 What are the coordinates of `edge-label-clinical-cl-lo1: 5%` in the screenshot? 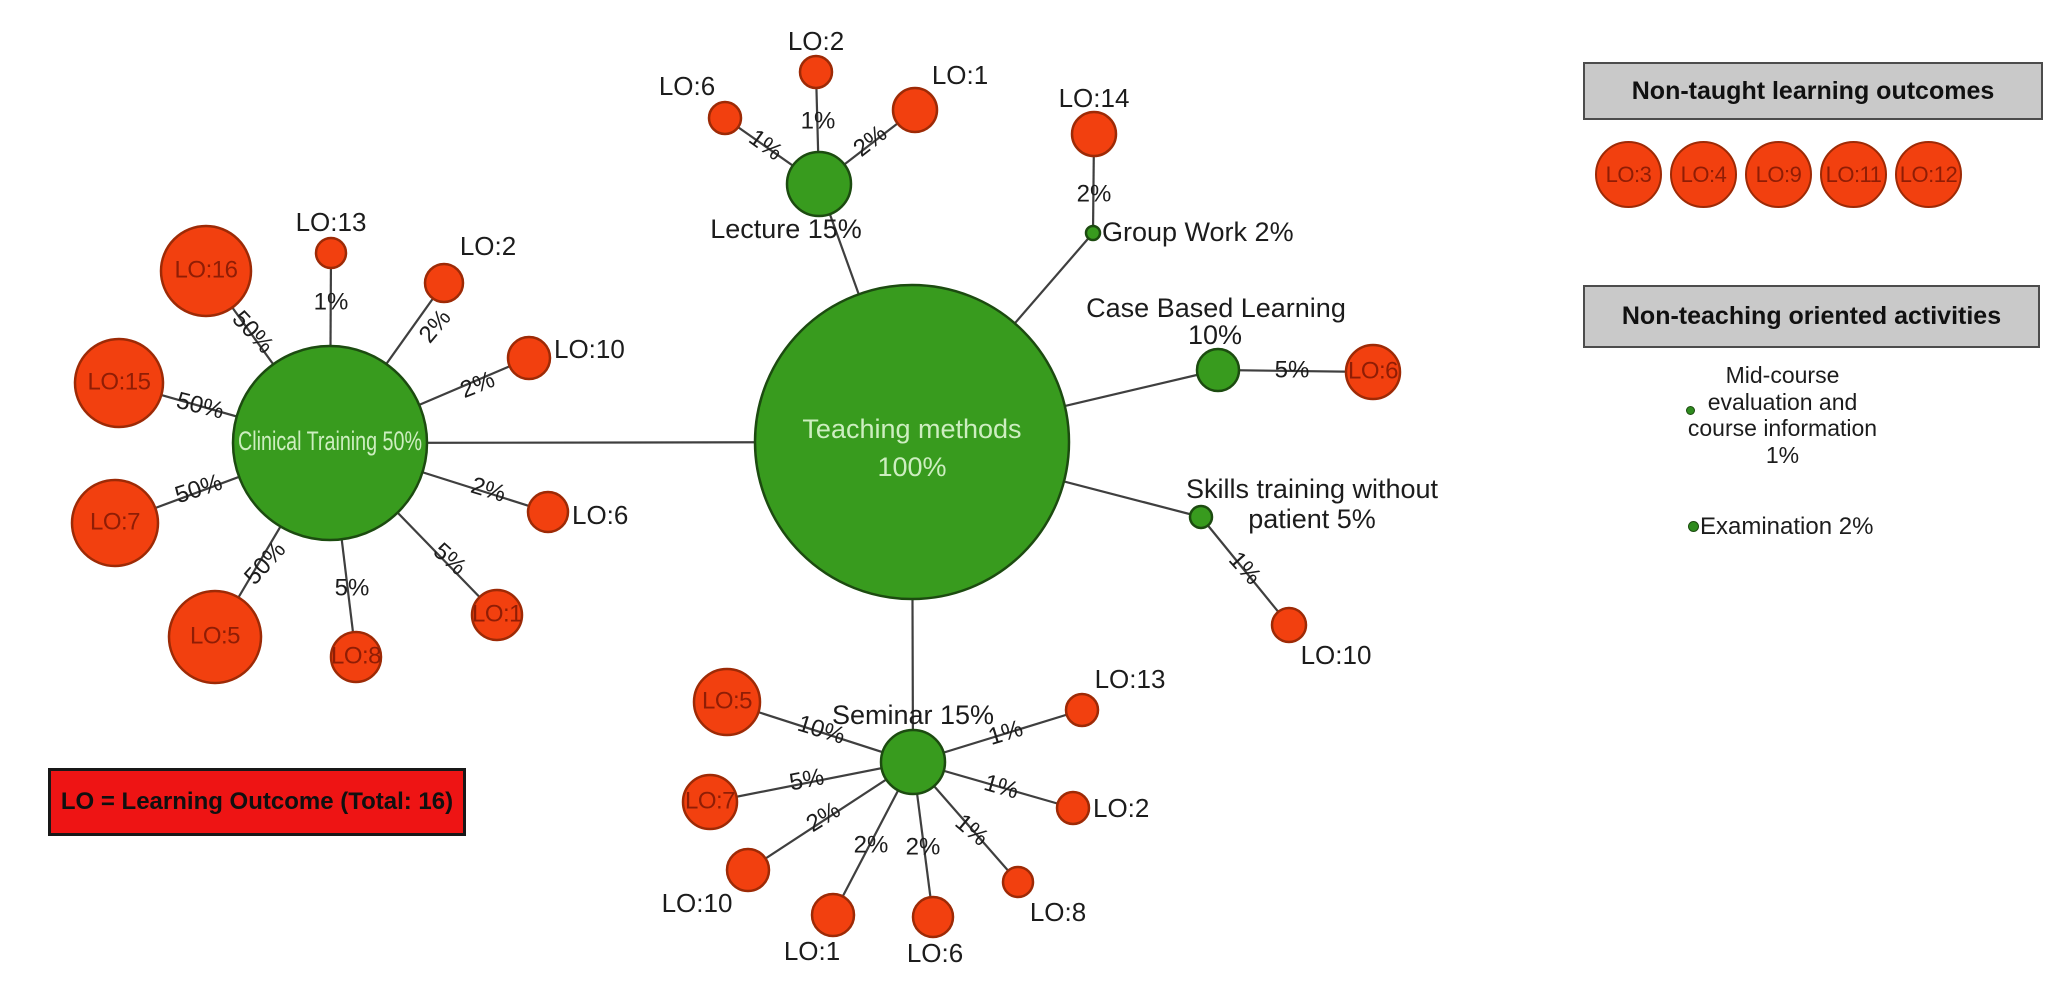 It's located at (450, 559).